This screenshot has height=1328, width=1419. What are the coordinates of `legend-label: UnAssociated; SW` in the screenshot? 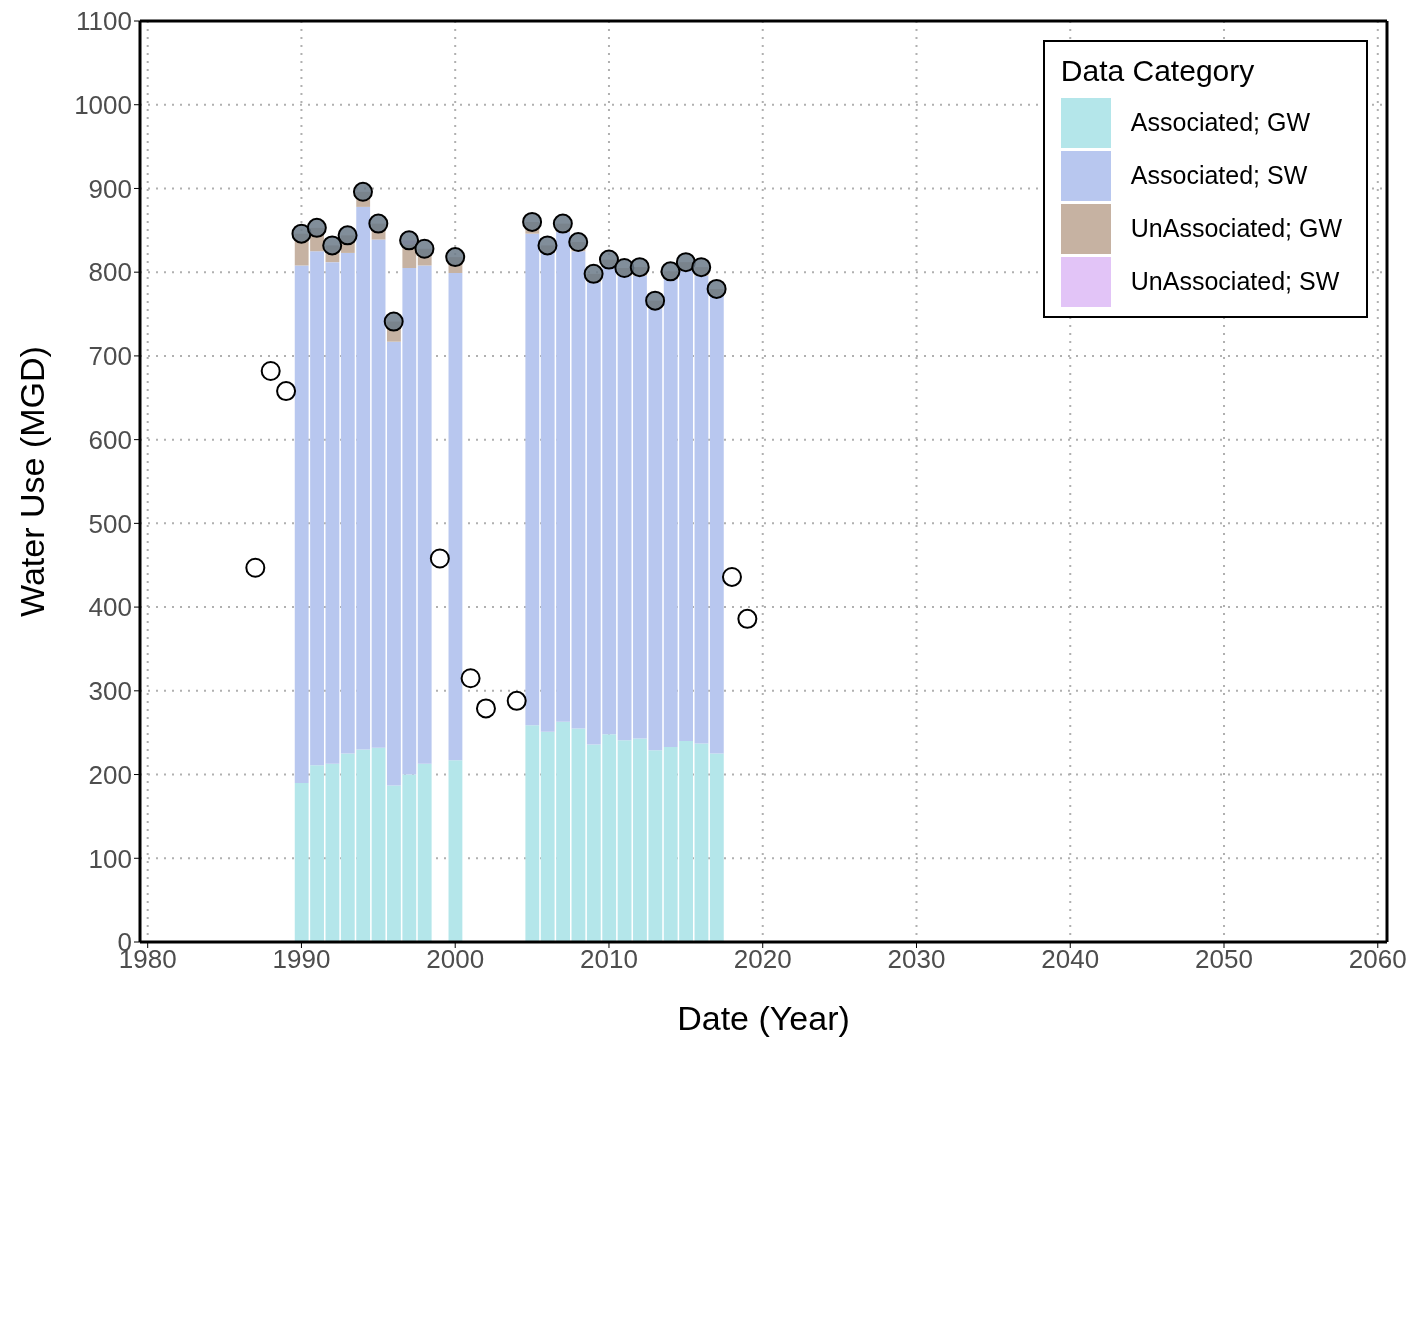 It's located at (1235, 281).